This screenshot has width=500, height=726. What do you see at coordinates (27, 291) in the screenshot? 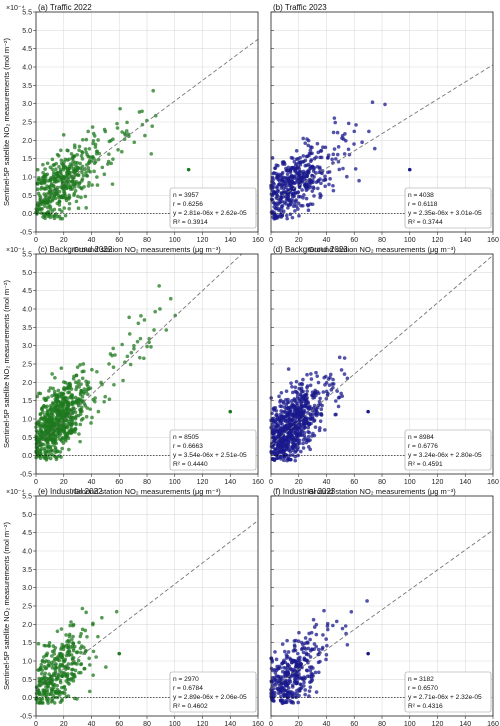
I see `y-tick-label: 4.5` at bounding box center [27, 291].